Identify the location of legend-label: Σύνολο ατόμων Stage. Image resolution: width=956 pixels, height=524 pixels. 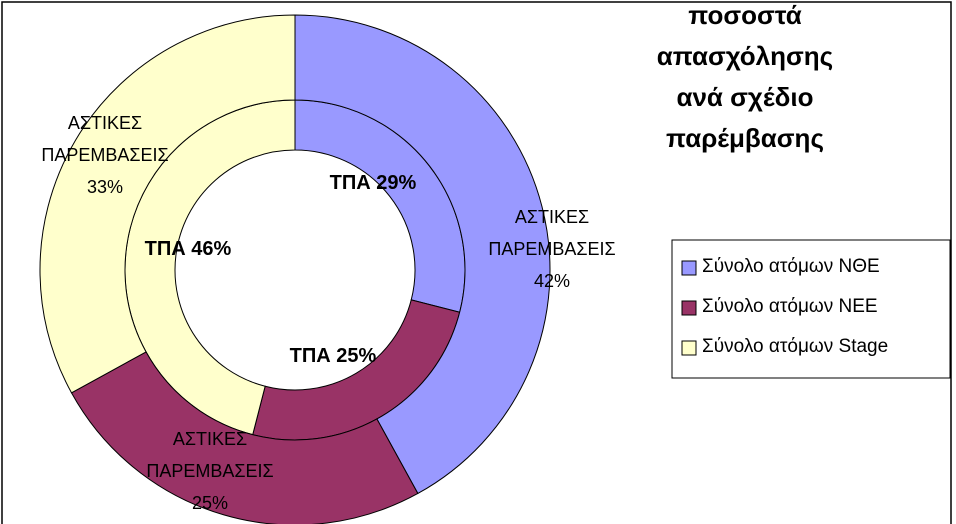
(795, 346).